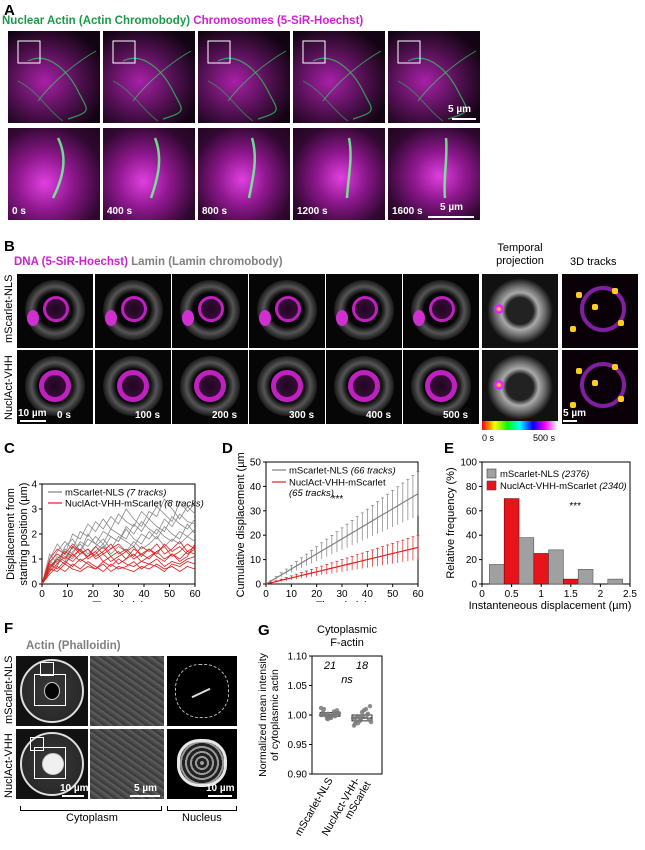  Describe the element at coordinates (575, 474) in the screenshot. I see `legend-detail: (2376)` at that location.